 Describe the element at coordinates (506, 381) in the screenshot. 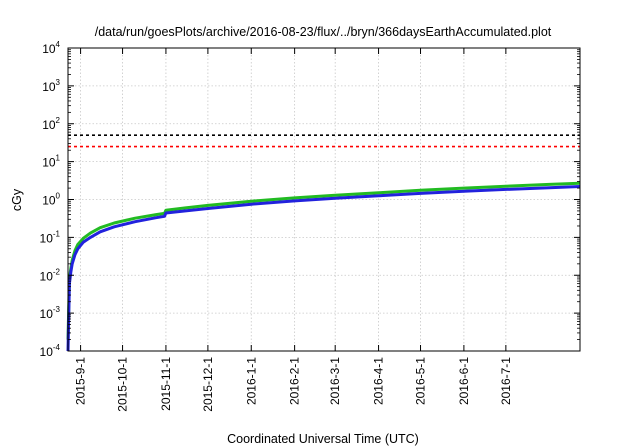

I see `x-tick-label: 2016-7-1` at that location.